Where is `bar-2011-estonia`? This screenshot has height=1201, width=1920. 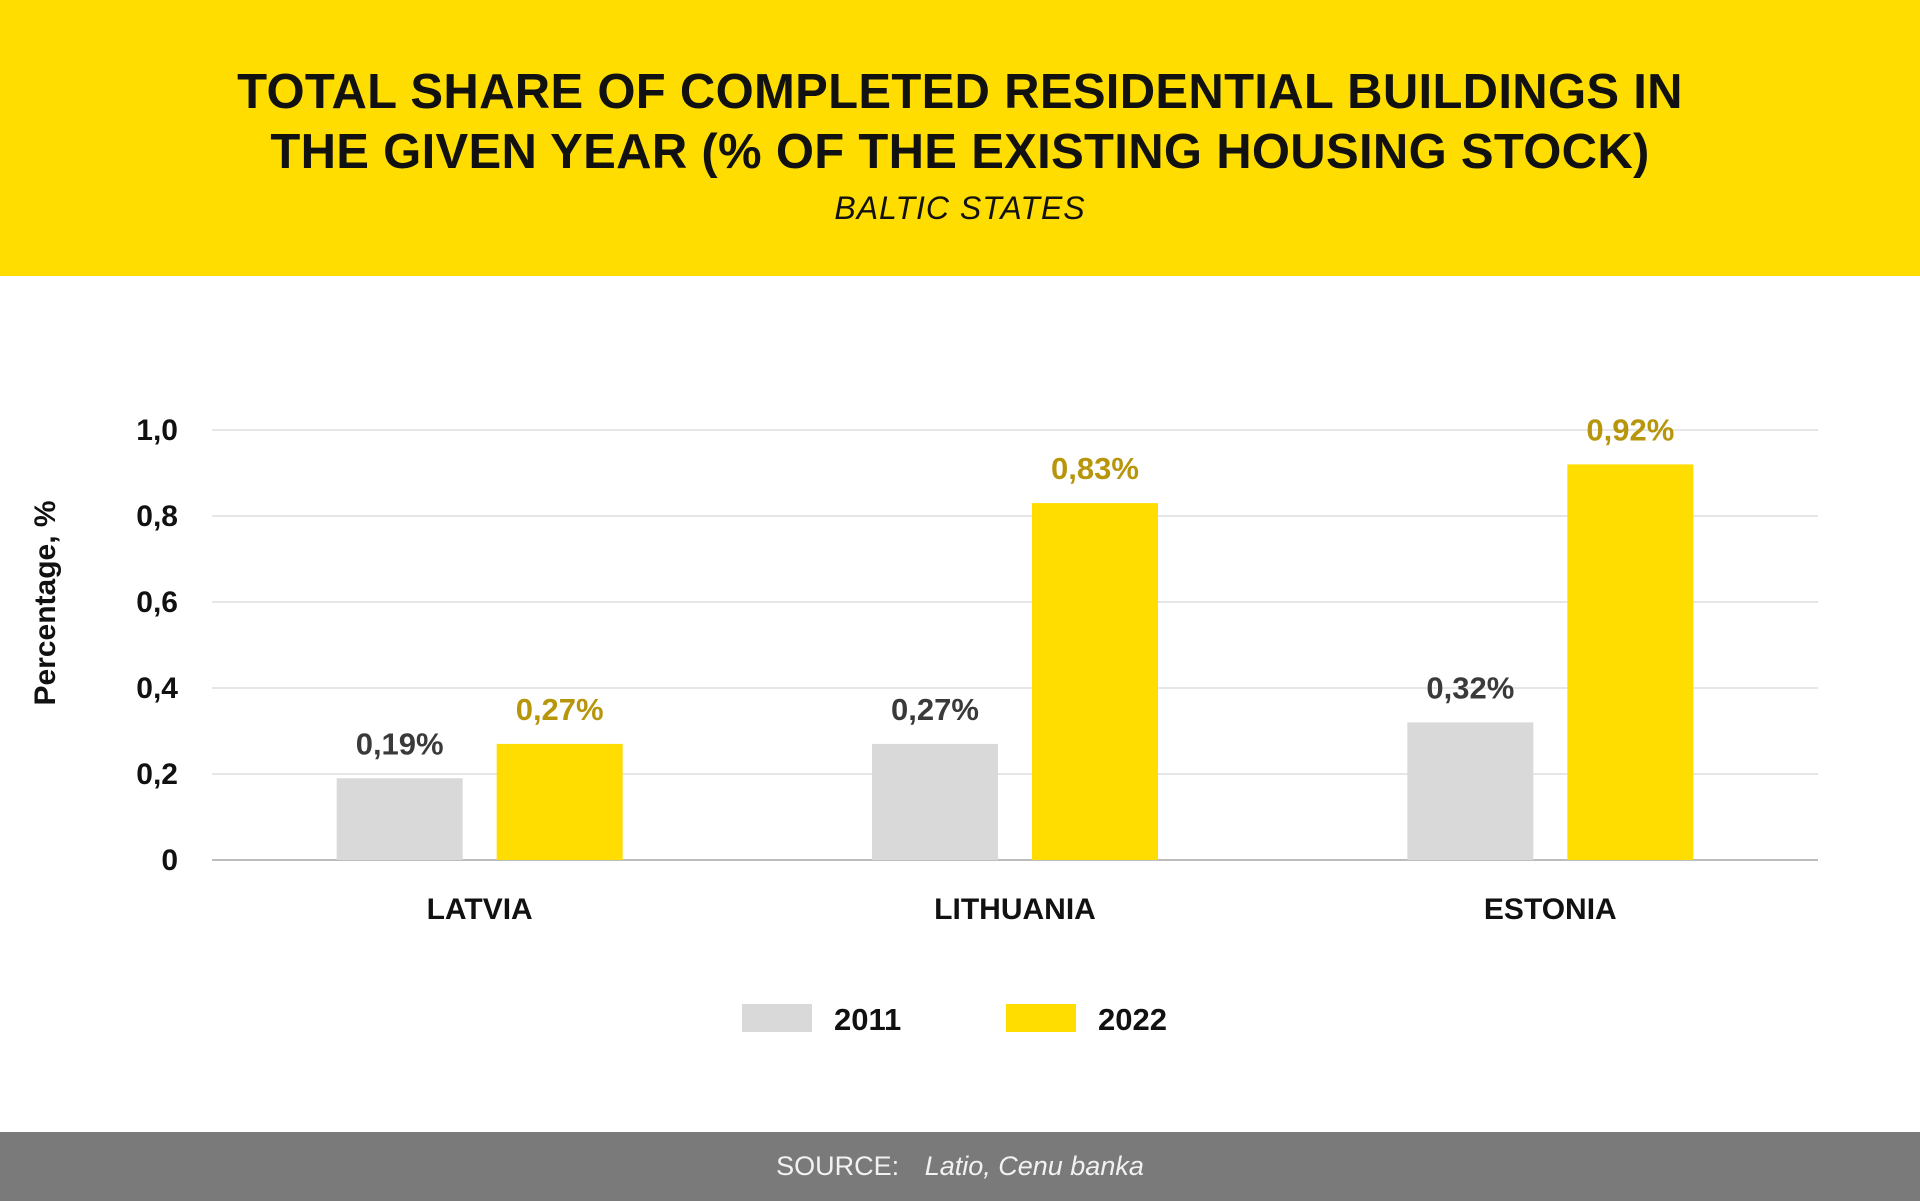 bar-2011-estonia is located at coordinates (1470, 791).